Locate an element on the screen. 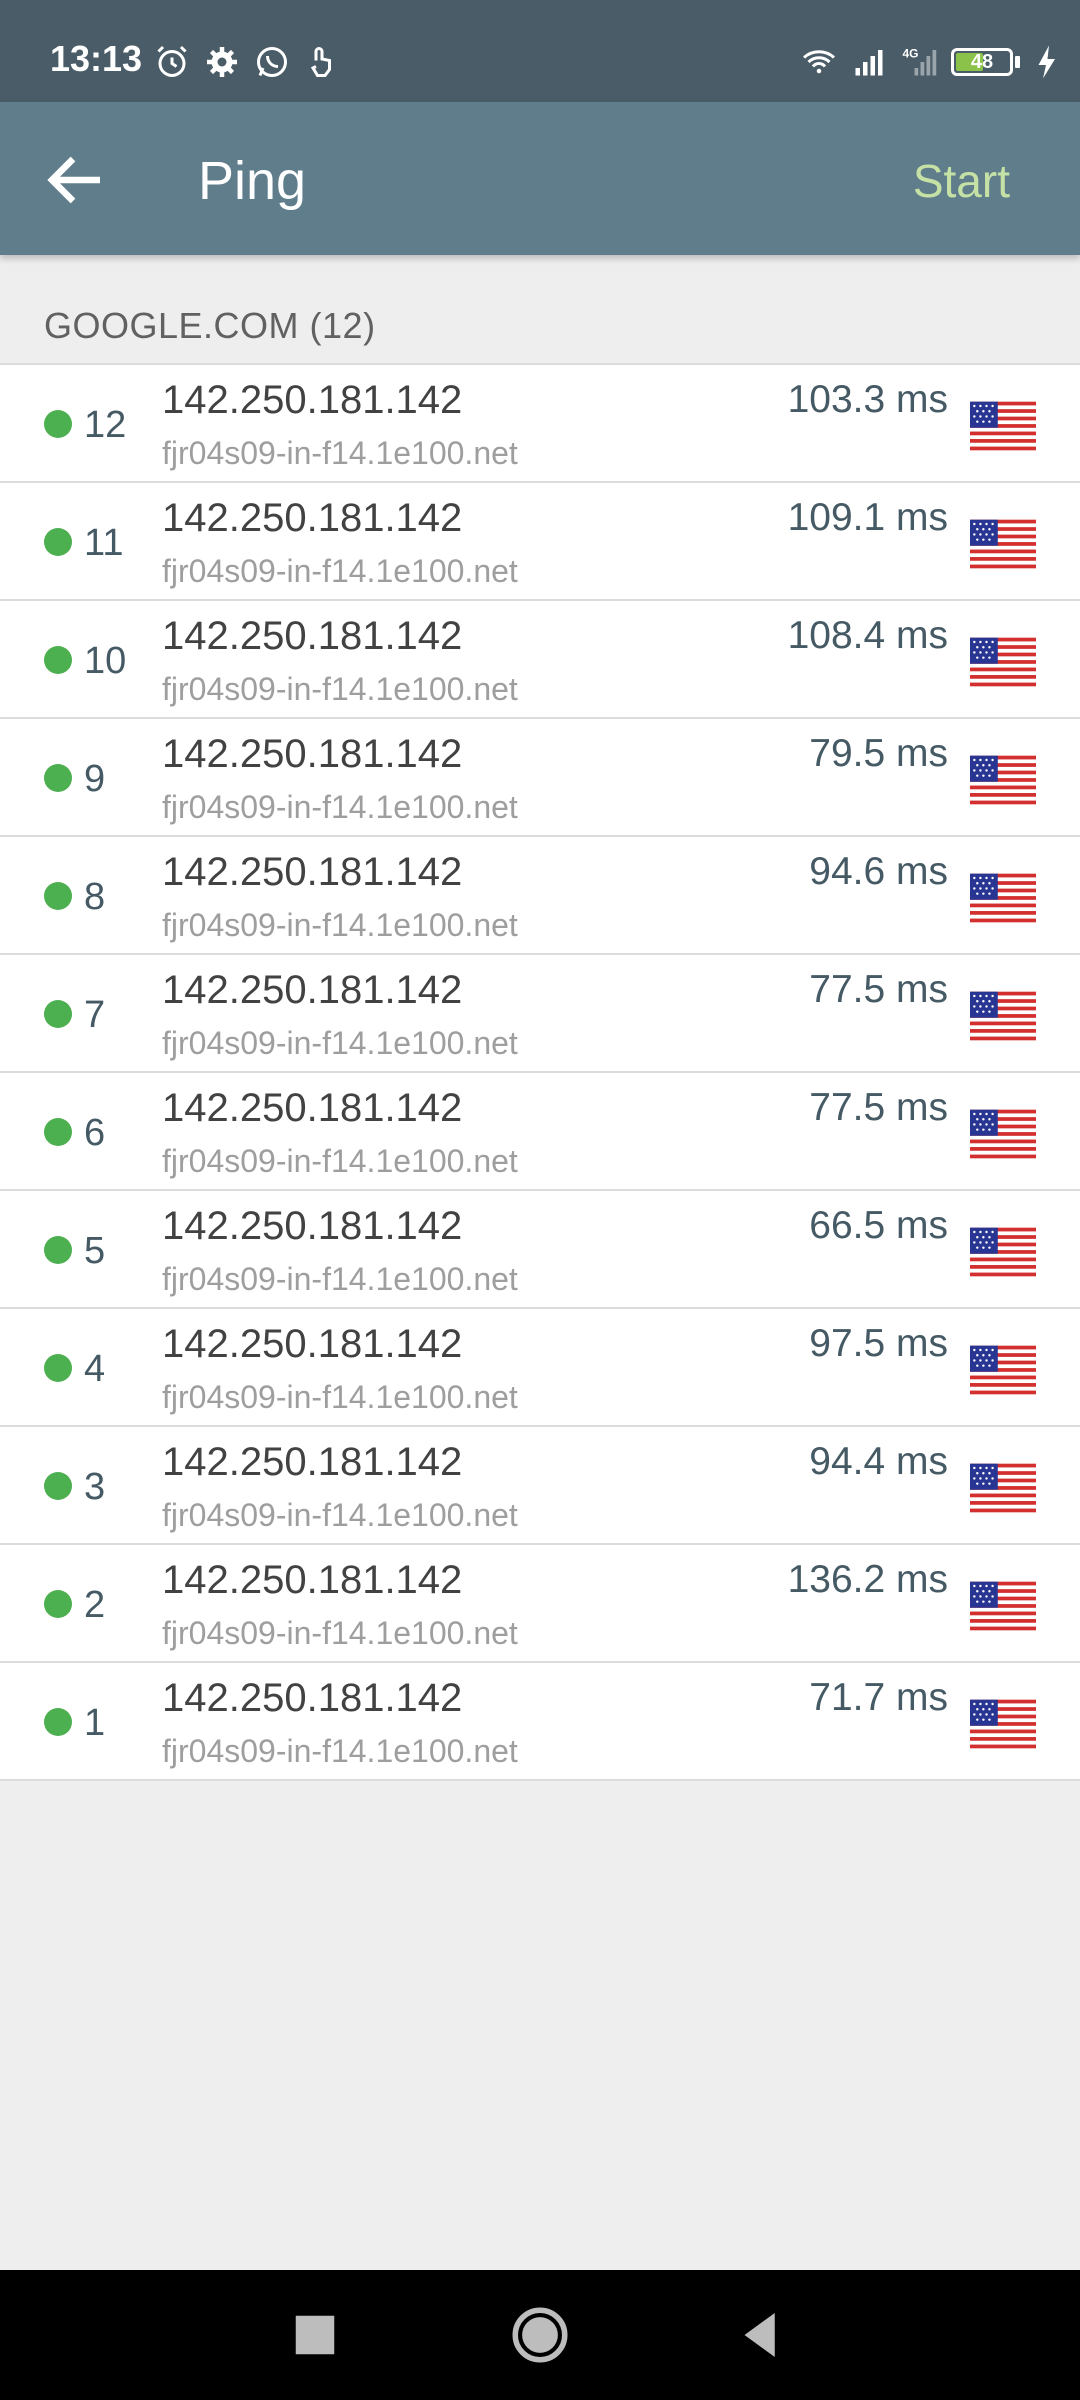 This screenshot has width=1080, height=2400. gear-icon is located at coordinates (222, 62).